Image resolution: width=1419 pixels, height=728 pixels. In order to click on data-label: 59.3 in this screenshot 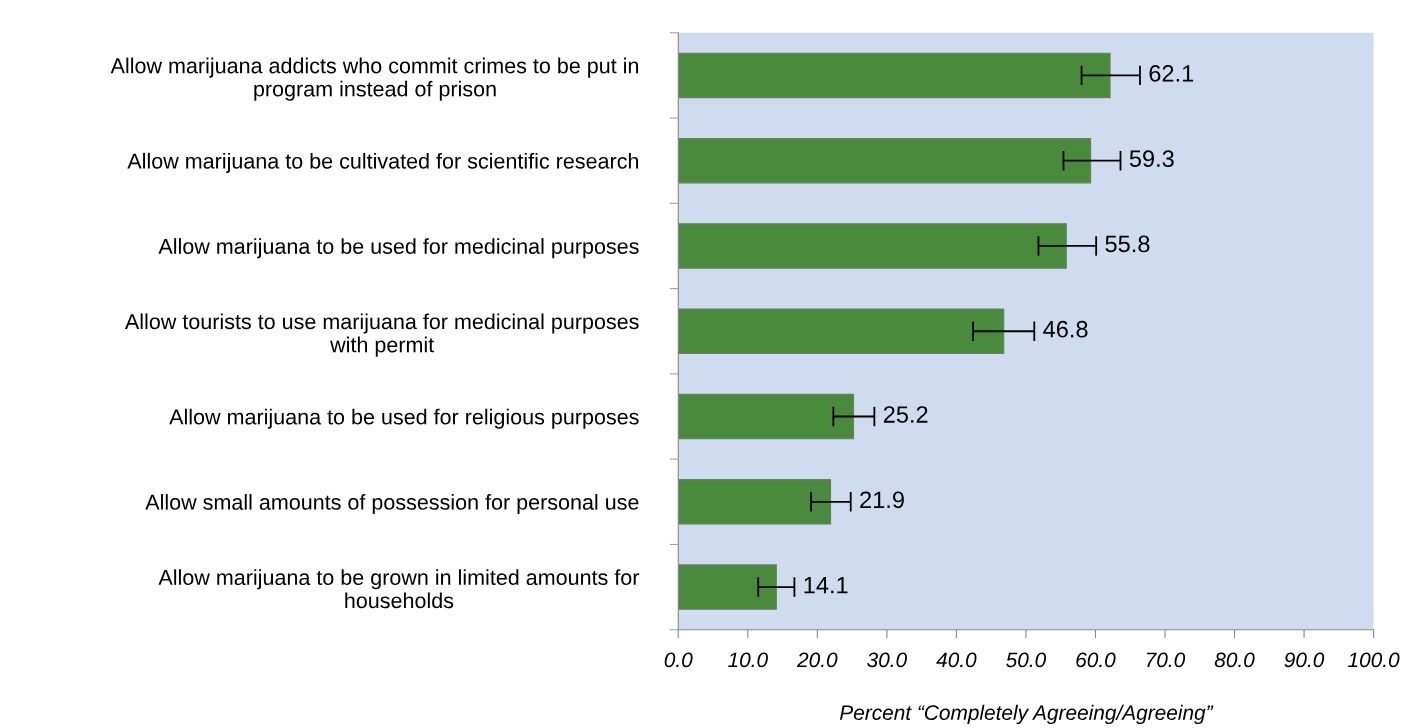, I will do `click(1151, 159)`.